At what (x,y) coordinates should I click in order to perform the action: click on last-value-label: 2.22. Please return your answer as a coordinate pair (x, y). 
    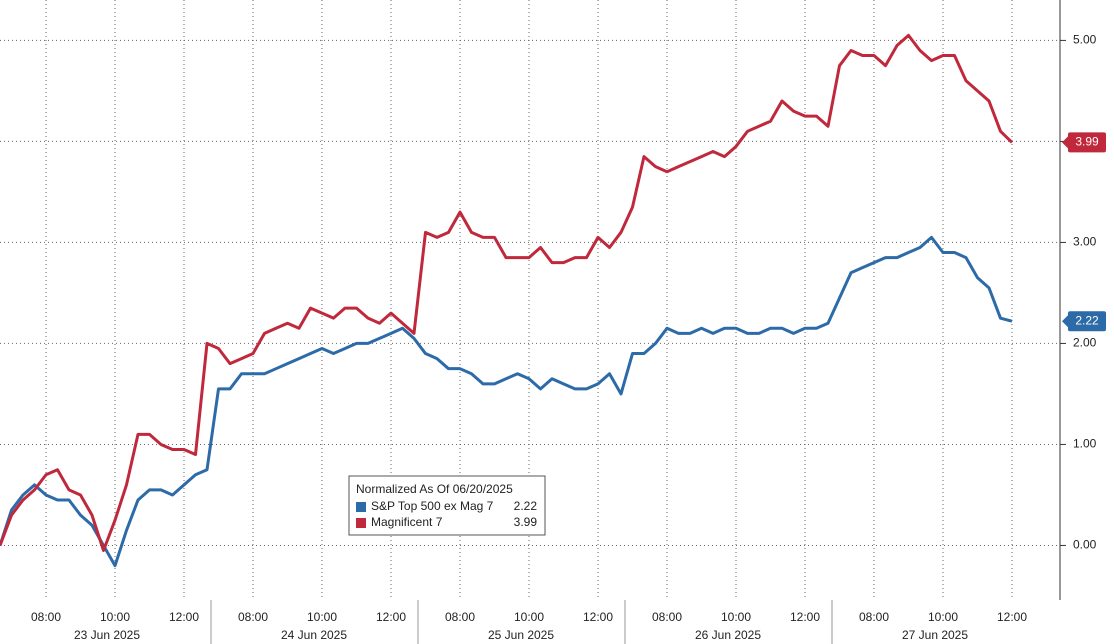
    Looking at the image, I should click on (1087, 320).